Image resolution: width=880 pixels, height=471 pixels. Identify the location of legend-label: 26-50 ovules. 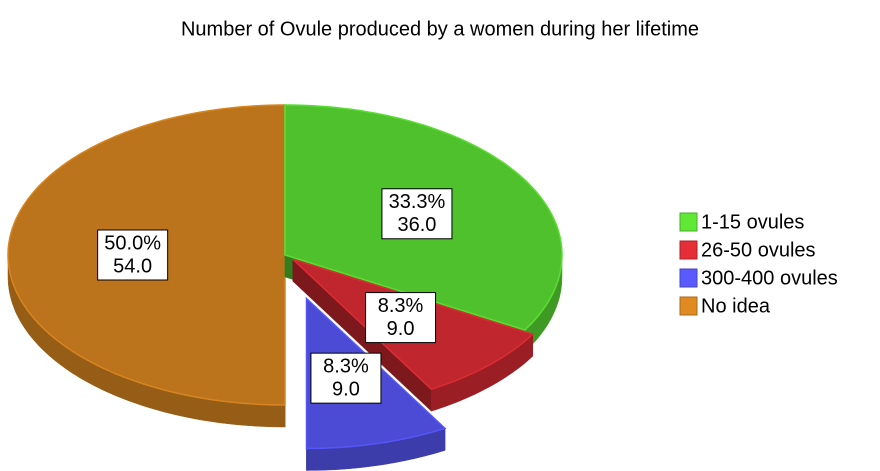
(758, 250).